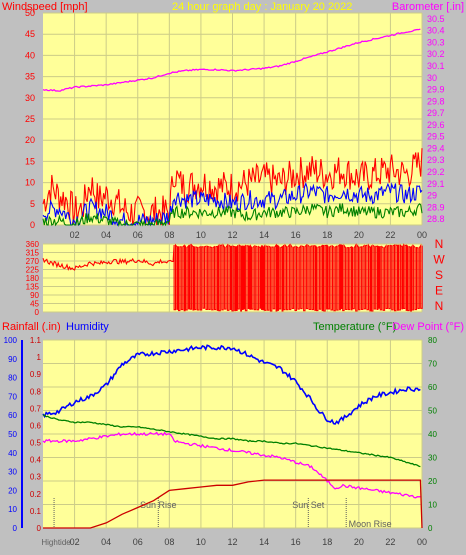  What do you see at coordinates (201, 542) in the screenshot?
I see `temp-x-tick: 10` at bounding box center [201, 542].